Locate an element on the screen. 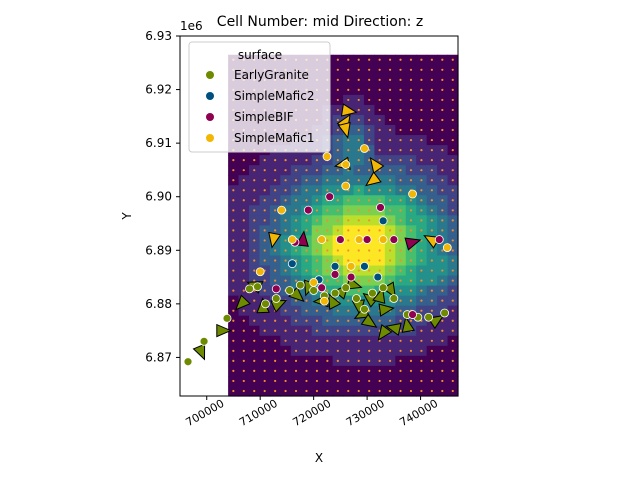 The height and width of the screenshot is (484, 640). legend-title: surface is located at coordinates (260, 55).